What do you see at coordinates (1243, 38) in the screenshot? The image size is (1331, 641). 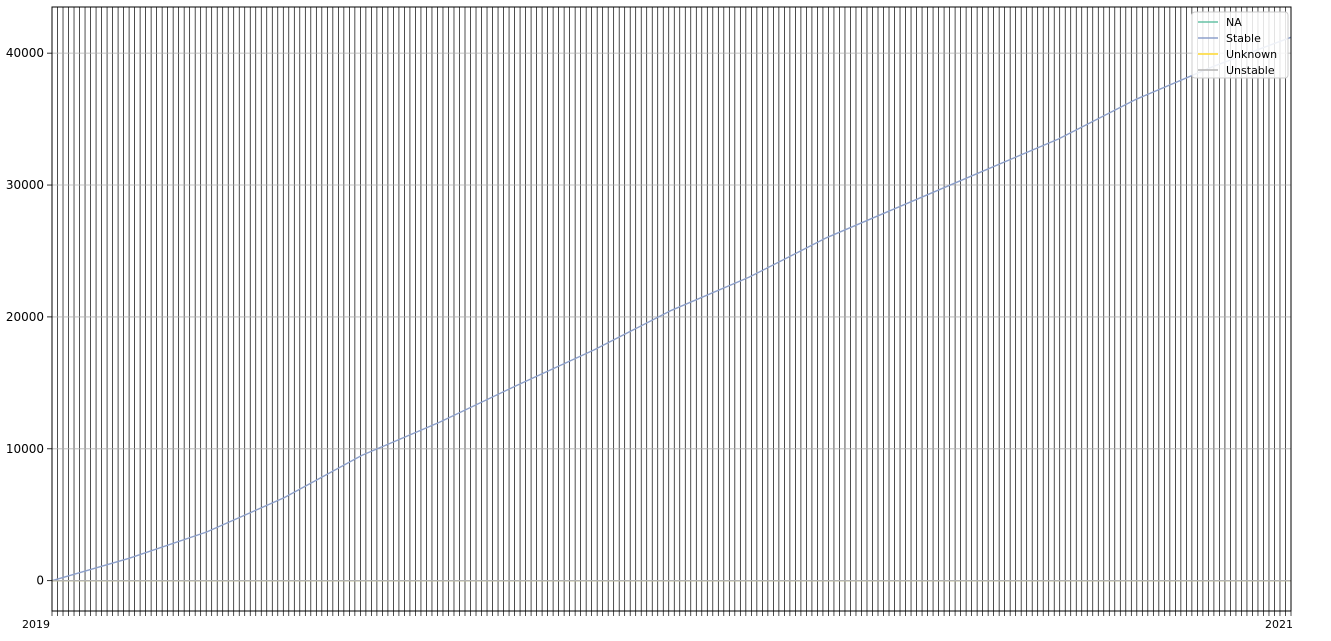 I see `legend-label: Stable` at bounding box center [1243, 38].